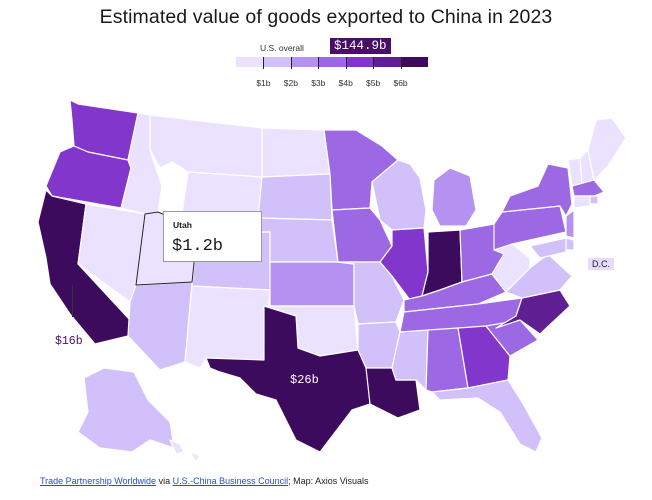 The height and width of the screenshot is (500, 652). Describe the element at coordinates (400, 83) in the screenshot. I see `legend-tick-label: $6b` at that location.